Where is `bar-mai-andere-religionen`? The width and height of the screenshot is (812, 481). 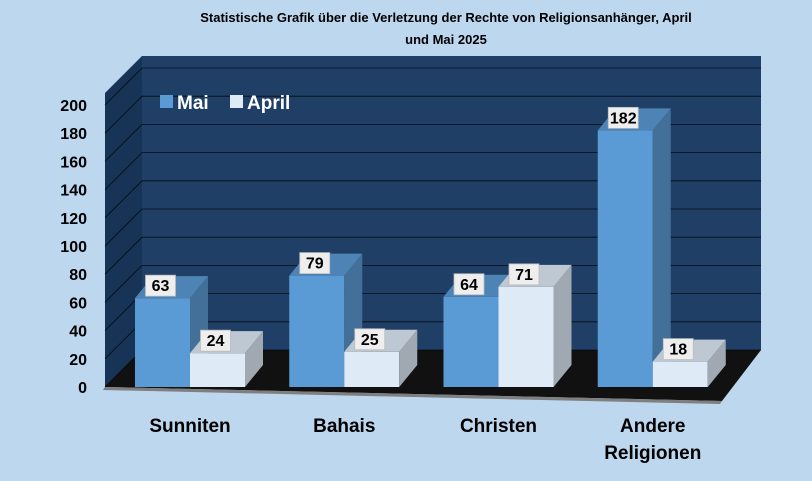
bar-mai-andere-religionen is located at coordinates (634, 247).